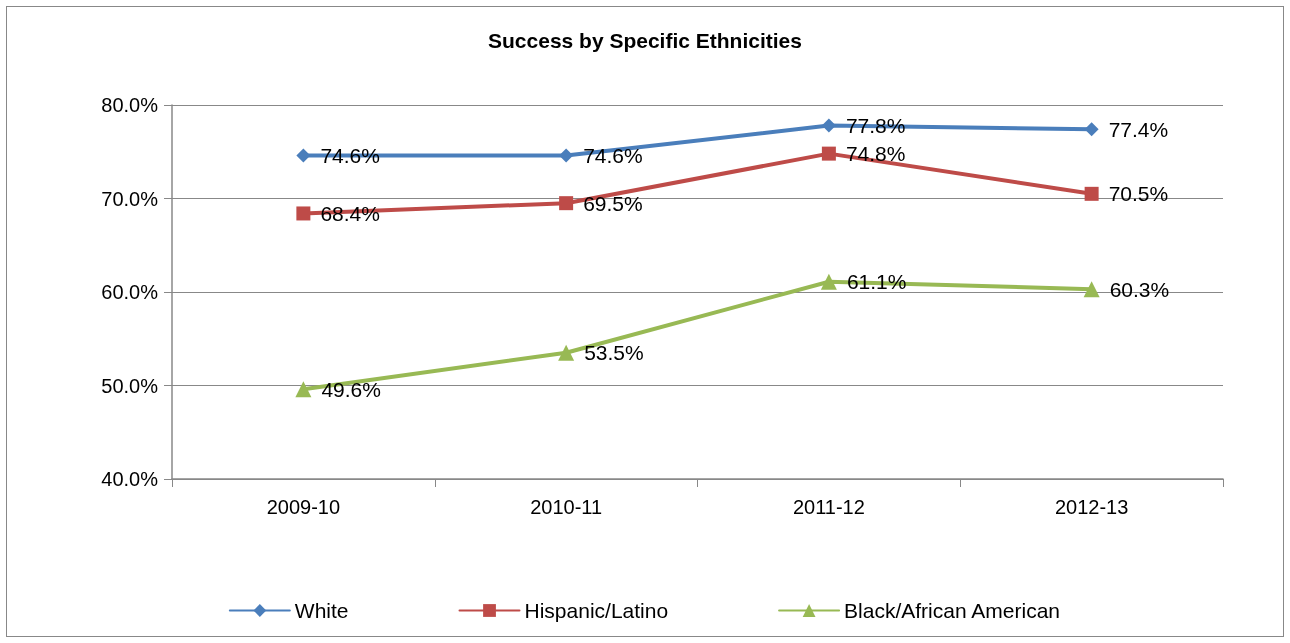 The image size is (1290, 643). Describe the element at coordinates (351, 389) in the screenshot. I see `data-label: 49.6%` at that location.